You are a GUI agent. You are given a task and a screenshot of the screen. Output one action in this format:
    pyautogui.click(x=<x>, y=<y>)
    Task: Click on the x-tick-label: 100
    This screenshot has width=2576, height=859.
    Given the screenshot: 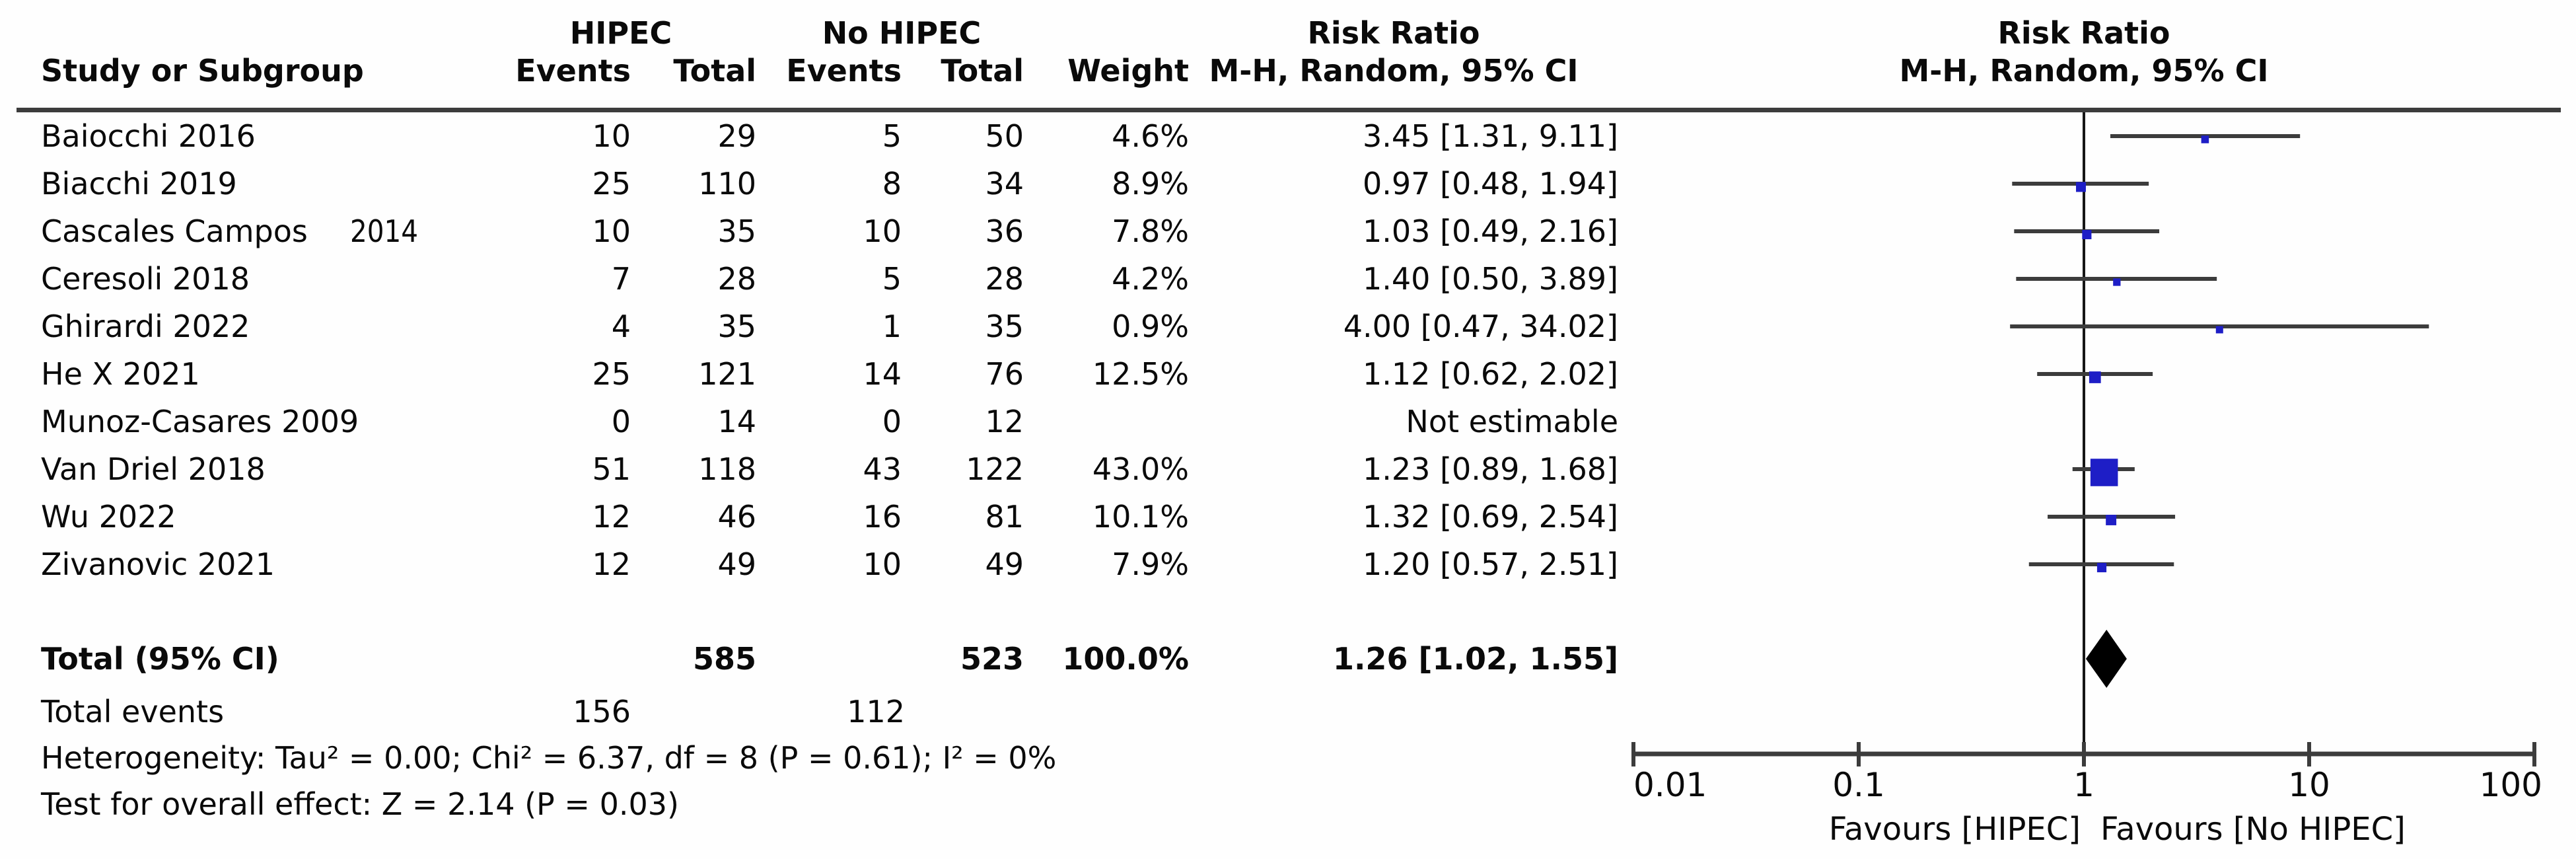 What is the action you would take?
    pyautogui.click(x=2511, y=785)
    